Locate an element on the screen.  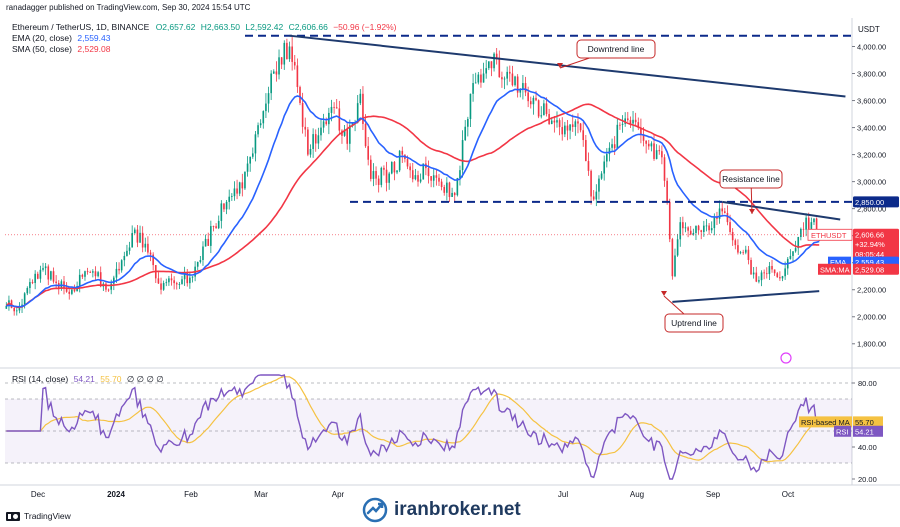
ema-legend: EMA (20, close) 2,559.43 is located at coordinates (61, 38).